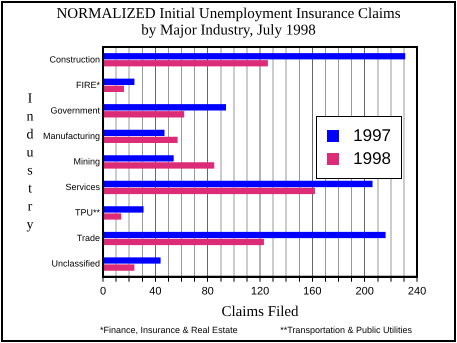  What do you see at coordinates (372, 158) in the screenshot?
I see `legend-label: 1998` at bounding box center [372, 158].